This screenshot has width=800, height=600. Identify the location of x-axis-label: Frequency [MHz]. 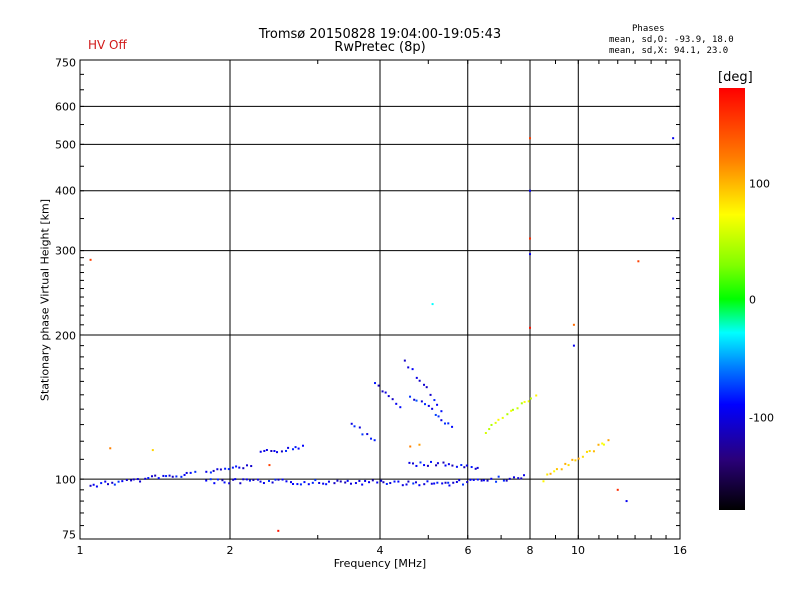
(380, 563).